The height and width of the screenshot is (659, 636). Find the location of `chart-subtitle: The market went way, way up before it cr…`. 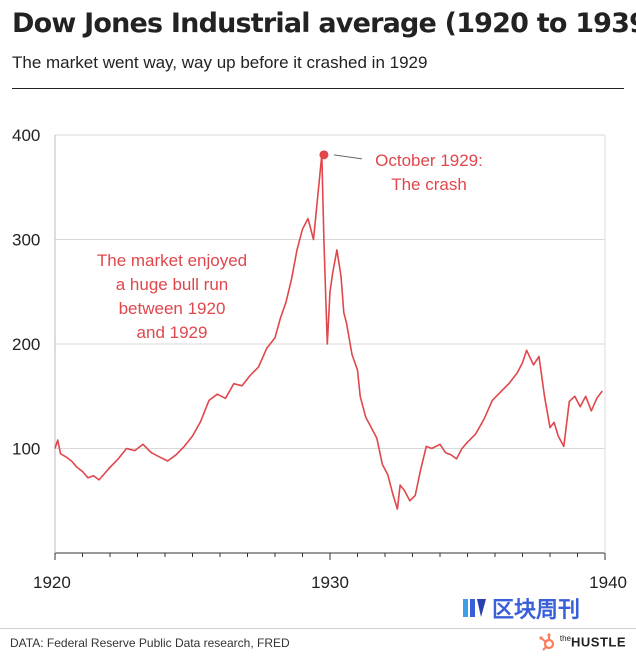

chart-subtitle: The market went way, way up before it cr… is located at coordinates (220, 62).